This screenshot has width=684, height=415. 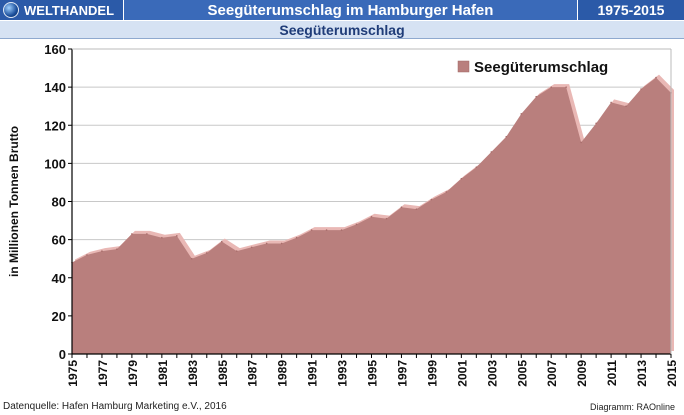 I want to click on x-tick-label: 2015, so click(x=672, y=373).